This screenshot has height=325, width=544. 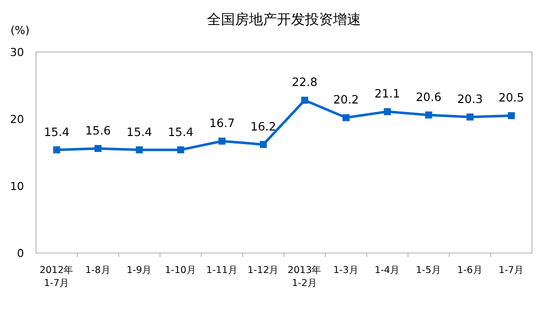 What do you see at coordinates (387, 270) in the screenshot?
I see `x-tick-label: 1-4月` at bounding box center [387, 270].